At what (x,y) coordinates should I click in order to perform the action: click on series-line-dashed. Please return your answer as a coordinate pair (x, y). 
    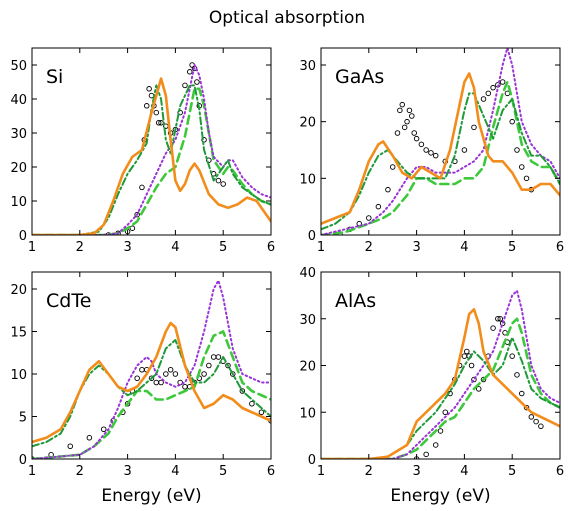
    Looking at the image, I should click on (440, 388).